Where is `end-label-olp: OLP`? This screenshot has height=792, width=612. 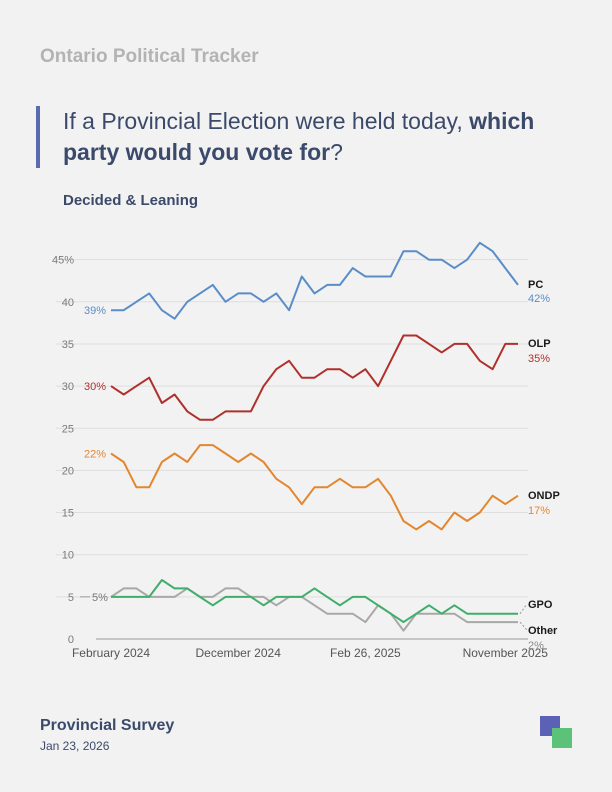 end-label-olp: OLP is located at coordinates (539, 344).